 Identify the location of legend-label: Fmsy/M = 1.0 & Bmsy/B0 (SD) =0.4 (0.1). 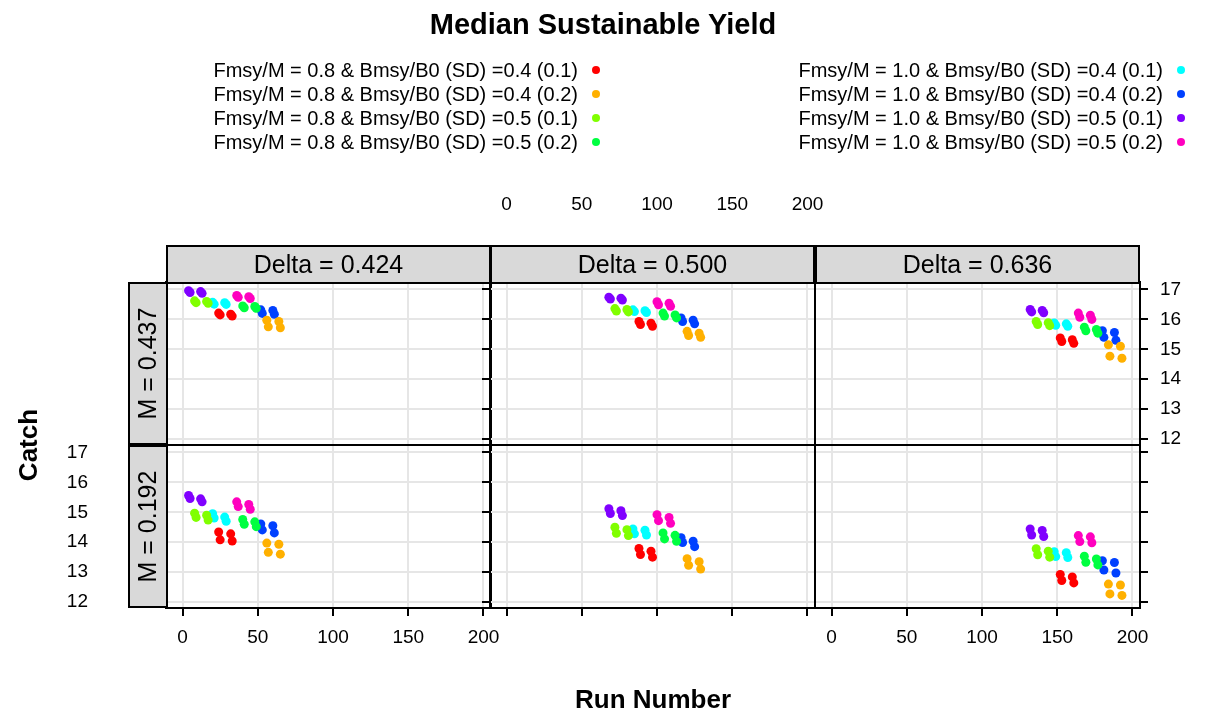
(980, 70).